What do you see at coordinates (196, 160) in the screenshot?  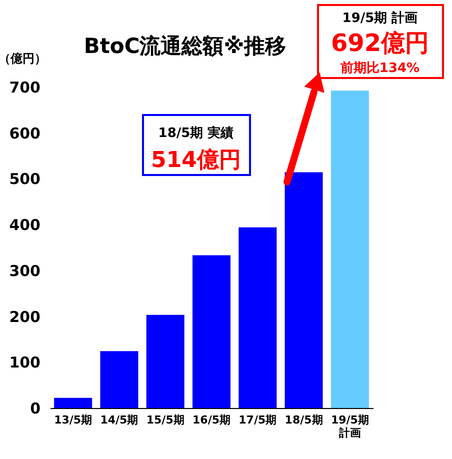 I see `annotation: 514億円` at bounding box center [196, 160].